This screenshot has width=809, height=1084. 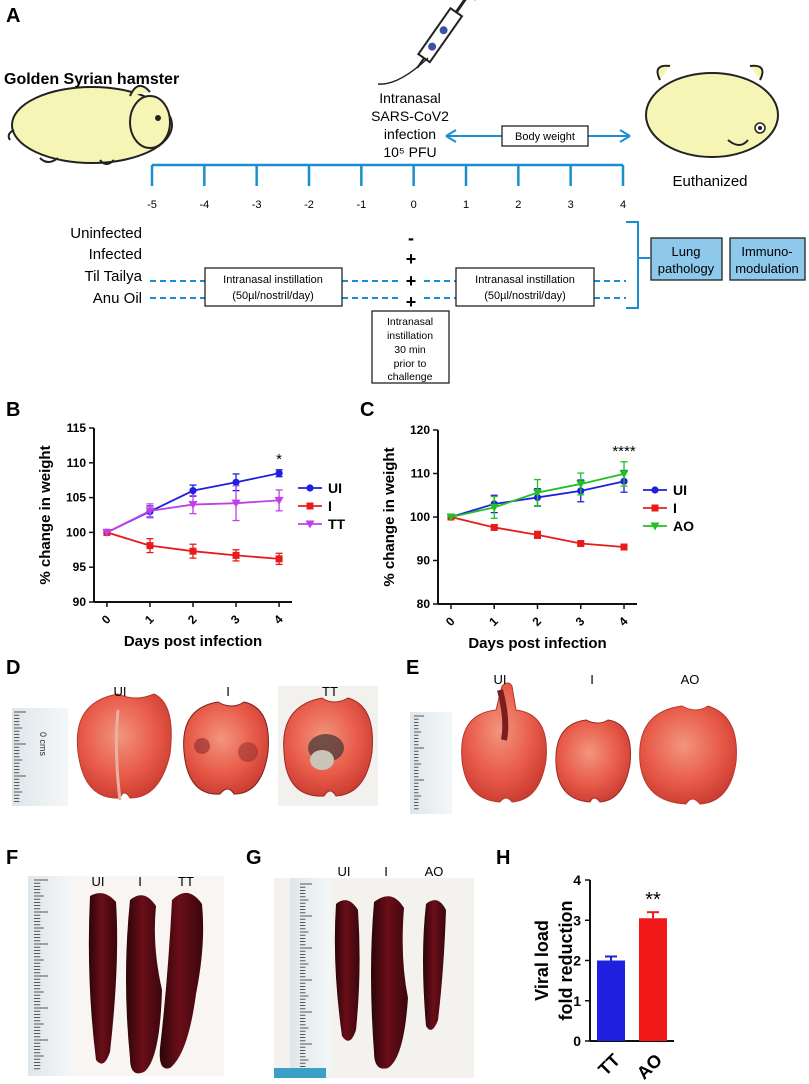 I want to click on photo-label-e-i: I, so click(x=592, y=679).